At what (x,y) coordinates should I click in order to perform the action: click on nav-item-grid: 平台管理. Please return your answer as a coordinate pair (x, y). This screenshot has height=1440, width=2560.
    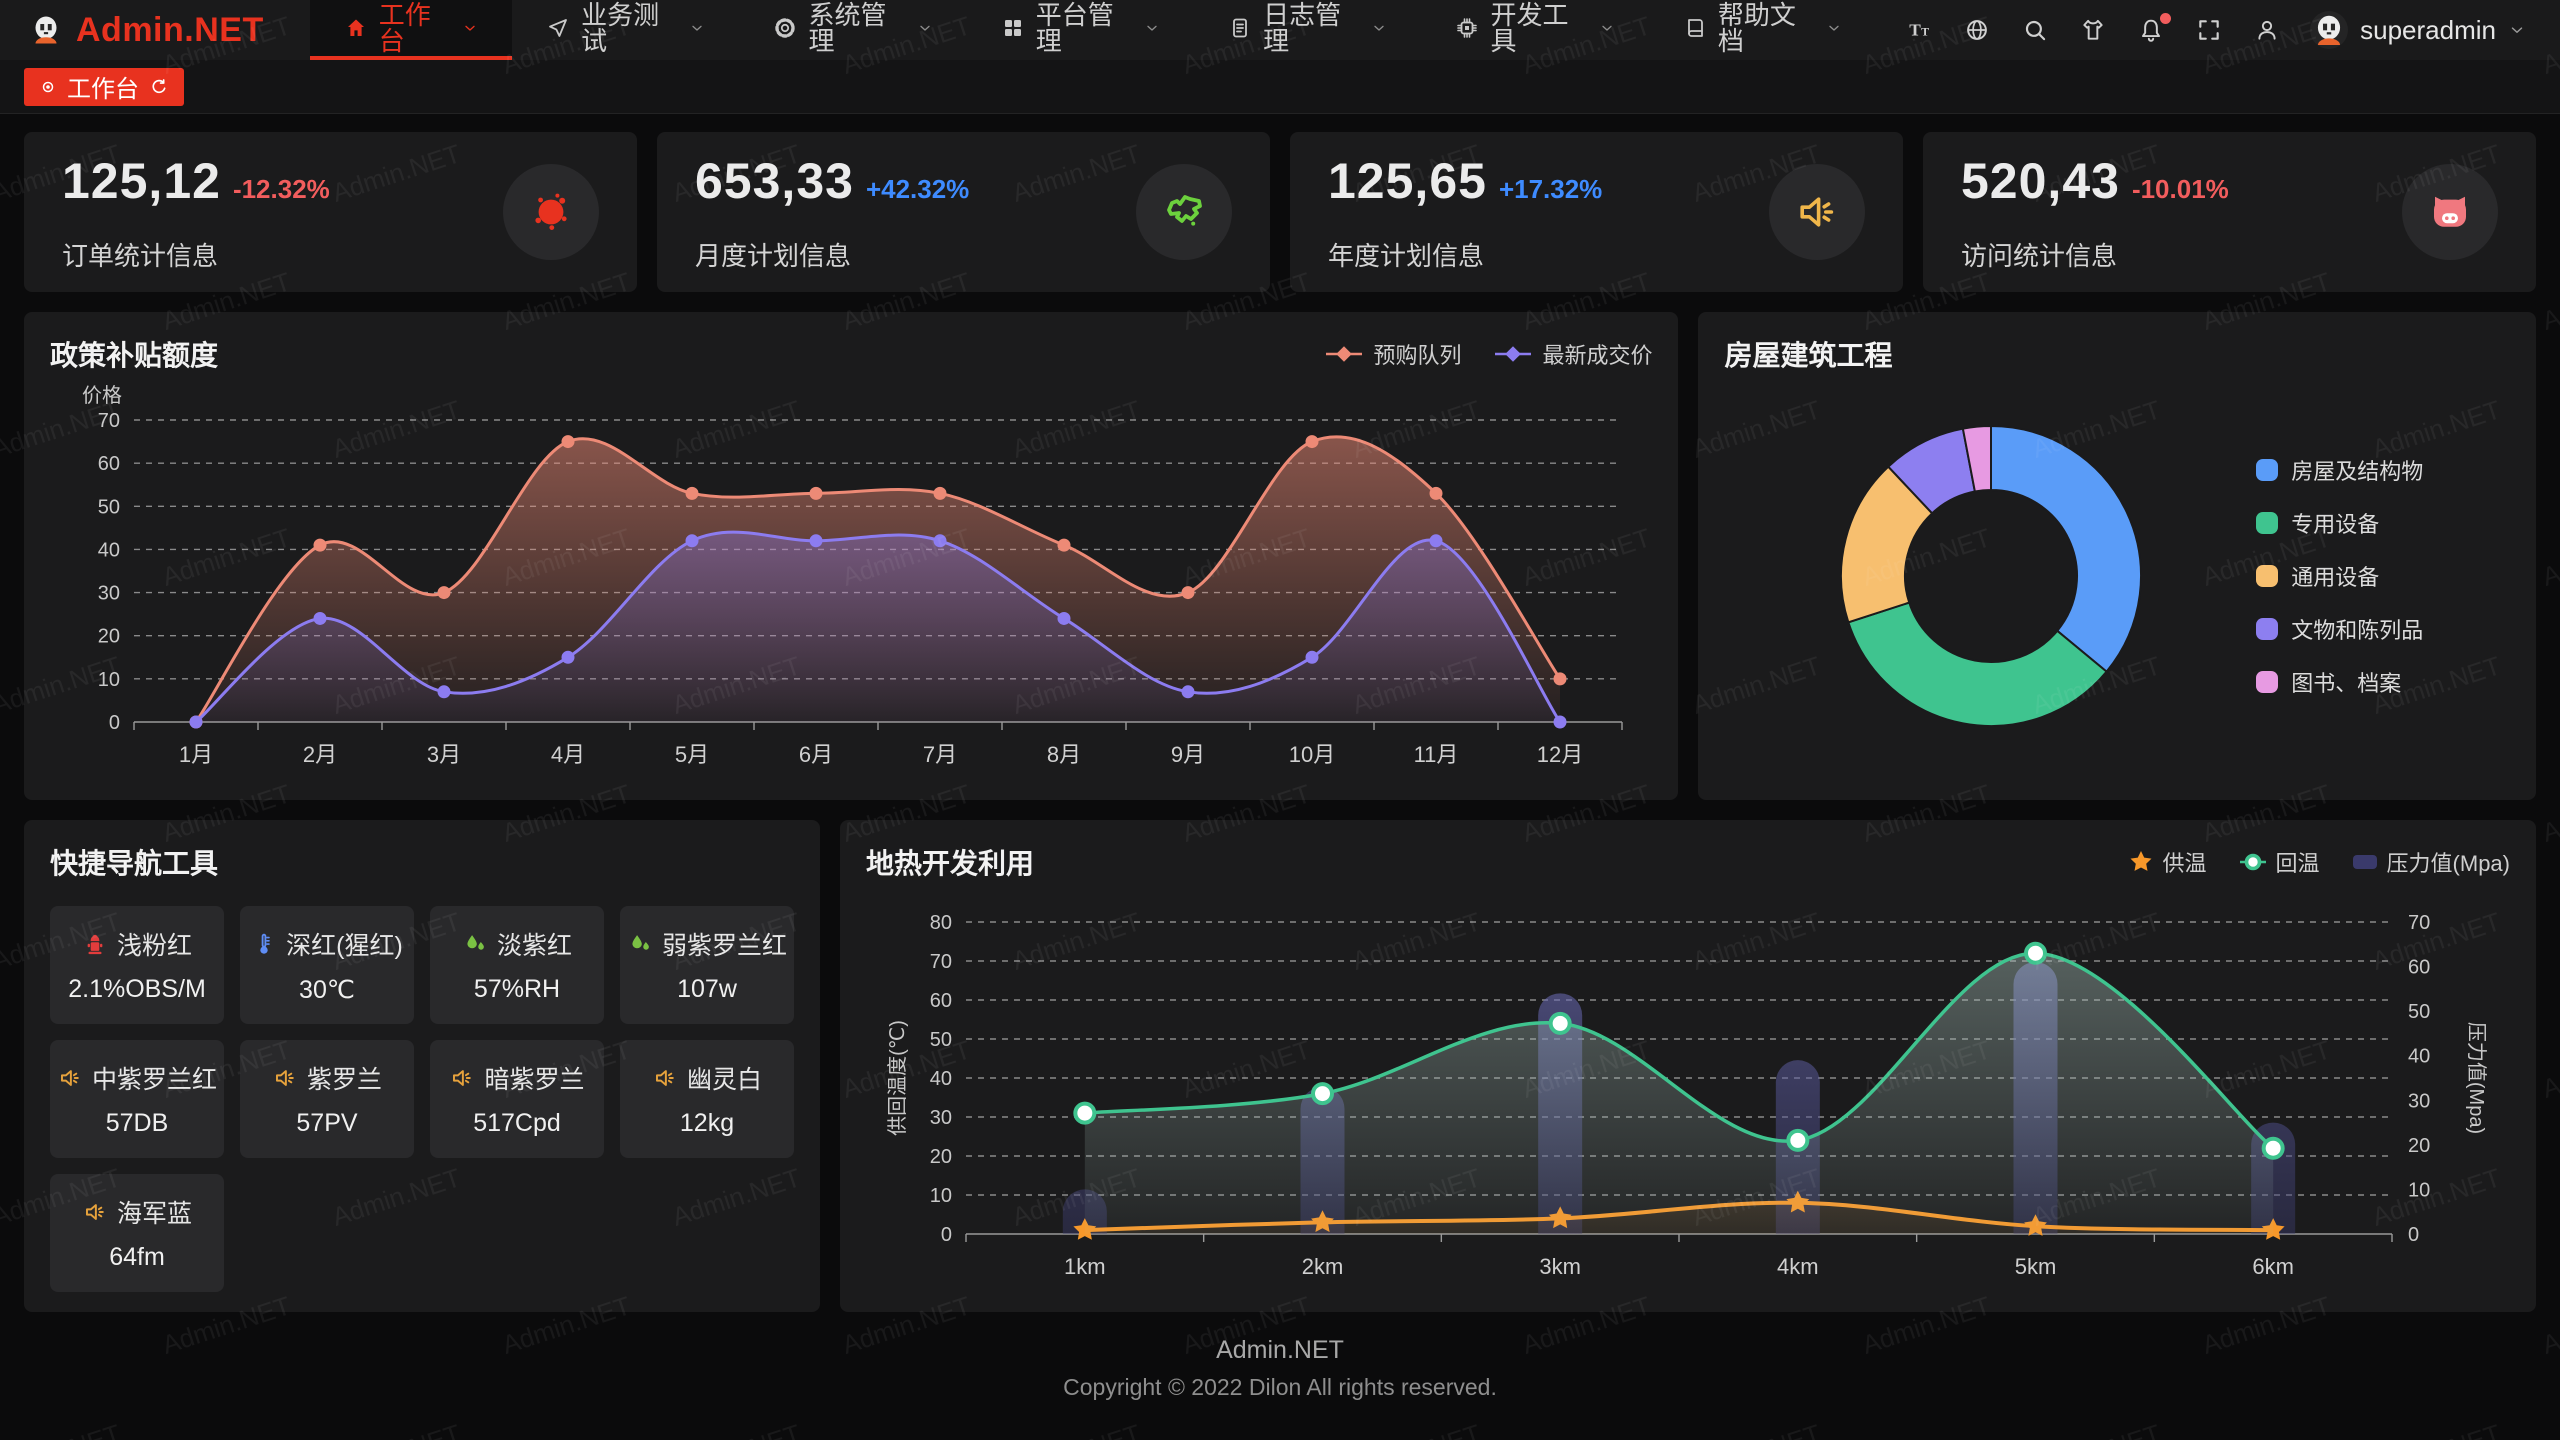
    Looking at the image, I should click on (1080, 30).